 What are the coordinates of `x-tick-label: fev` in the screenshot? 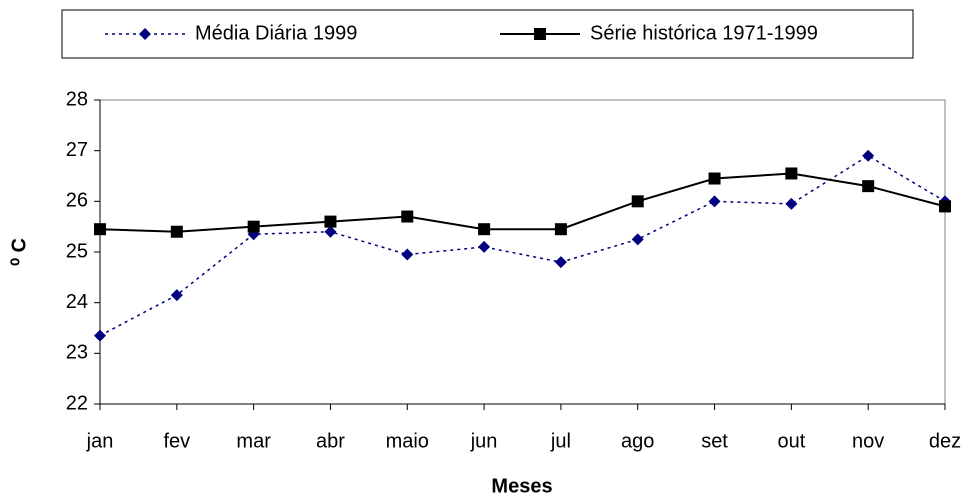 It's located at (176, 441).